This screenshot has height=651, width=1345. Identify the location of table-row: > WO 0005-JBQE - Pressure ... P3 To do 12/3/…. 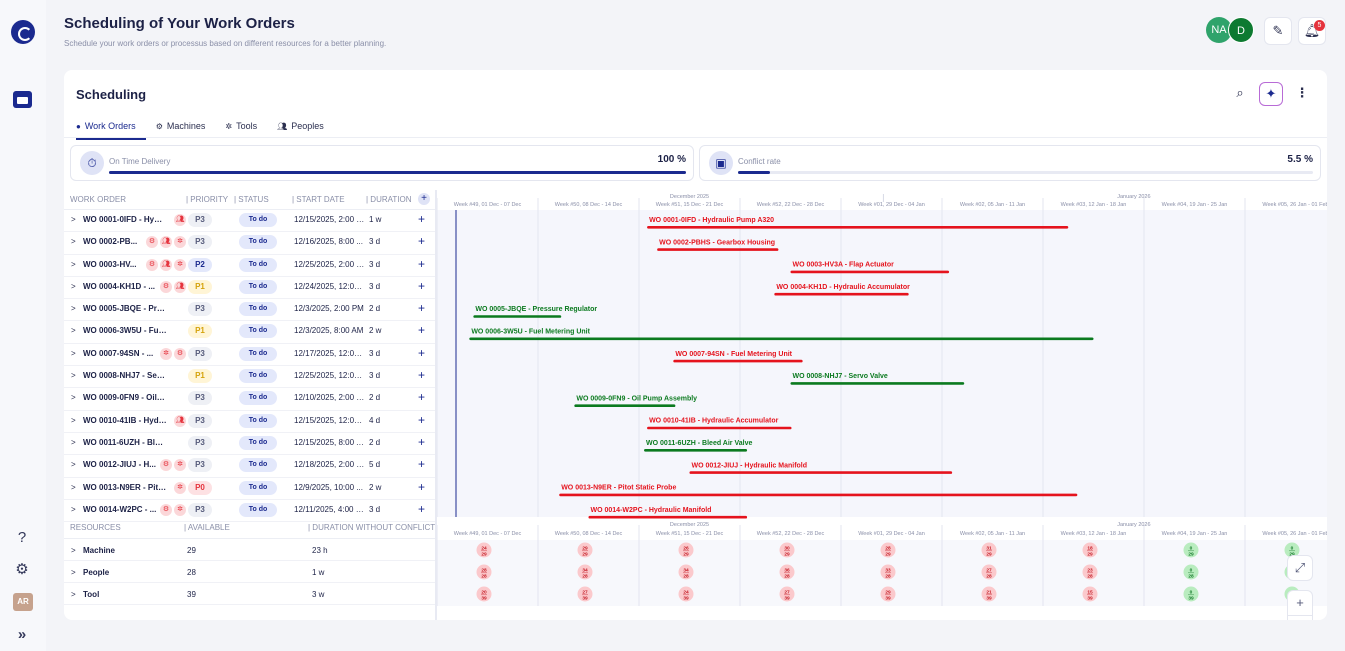
(249, 310).